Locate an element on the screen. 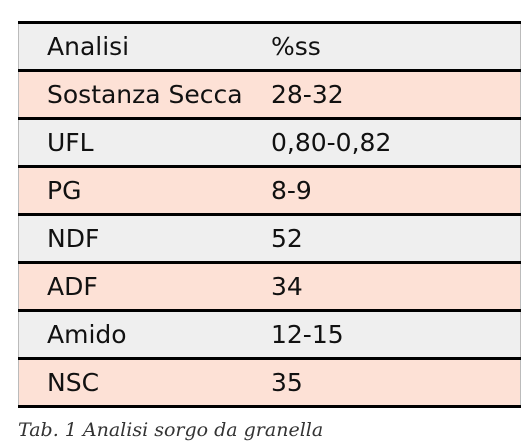 The width and height of the screenshot is (527, 446). table-cell: PG is located at coordinates (144, 190).